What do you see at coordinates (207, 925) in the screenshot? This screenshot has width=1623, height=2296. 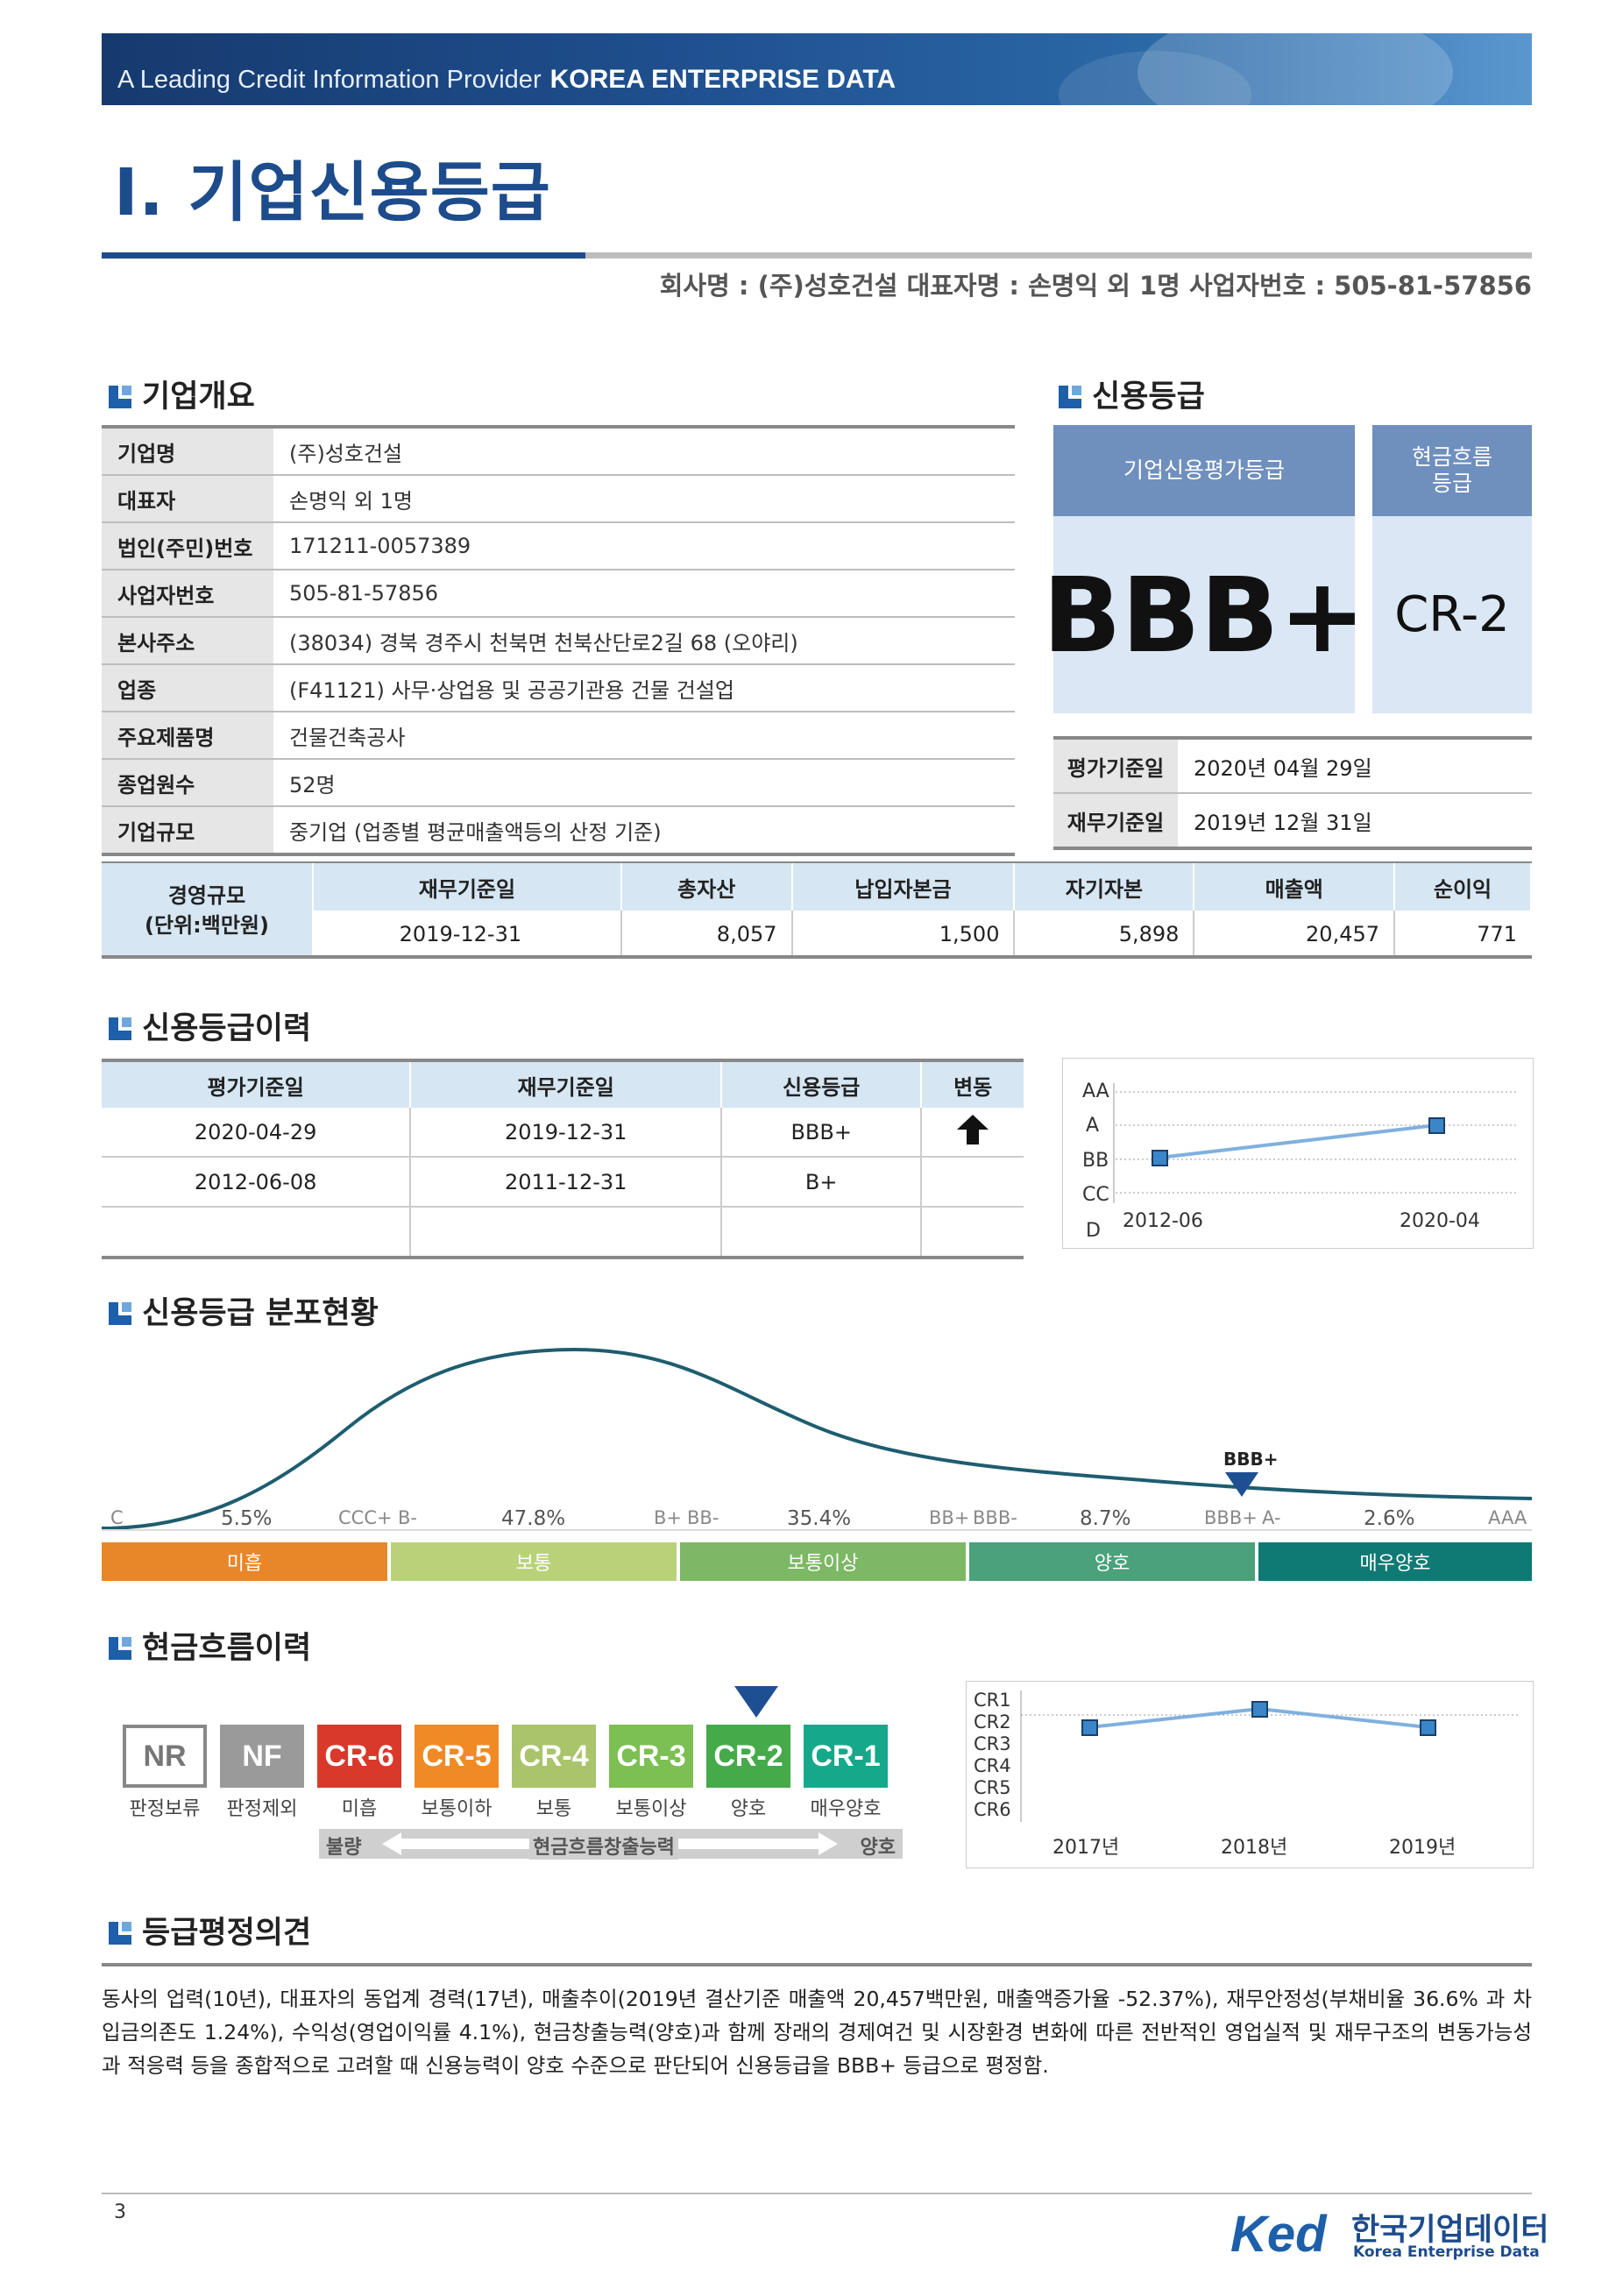 I see `scale-caption-line: (단위:백만원)` at bounding box center [207, 925].